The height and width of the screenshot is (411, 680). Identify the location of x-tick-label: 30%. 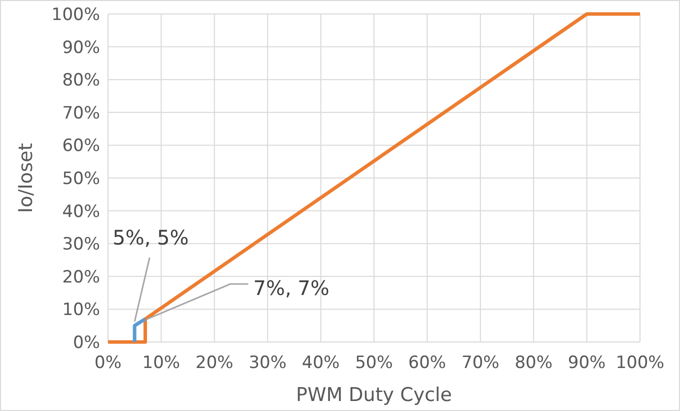
(267, 363).